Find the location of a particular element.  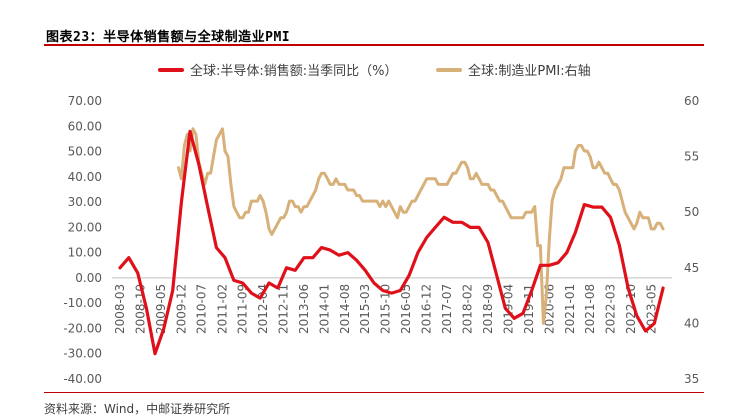

right-tick-label: 40 is located at coordinates (691, 323).